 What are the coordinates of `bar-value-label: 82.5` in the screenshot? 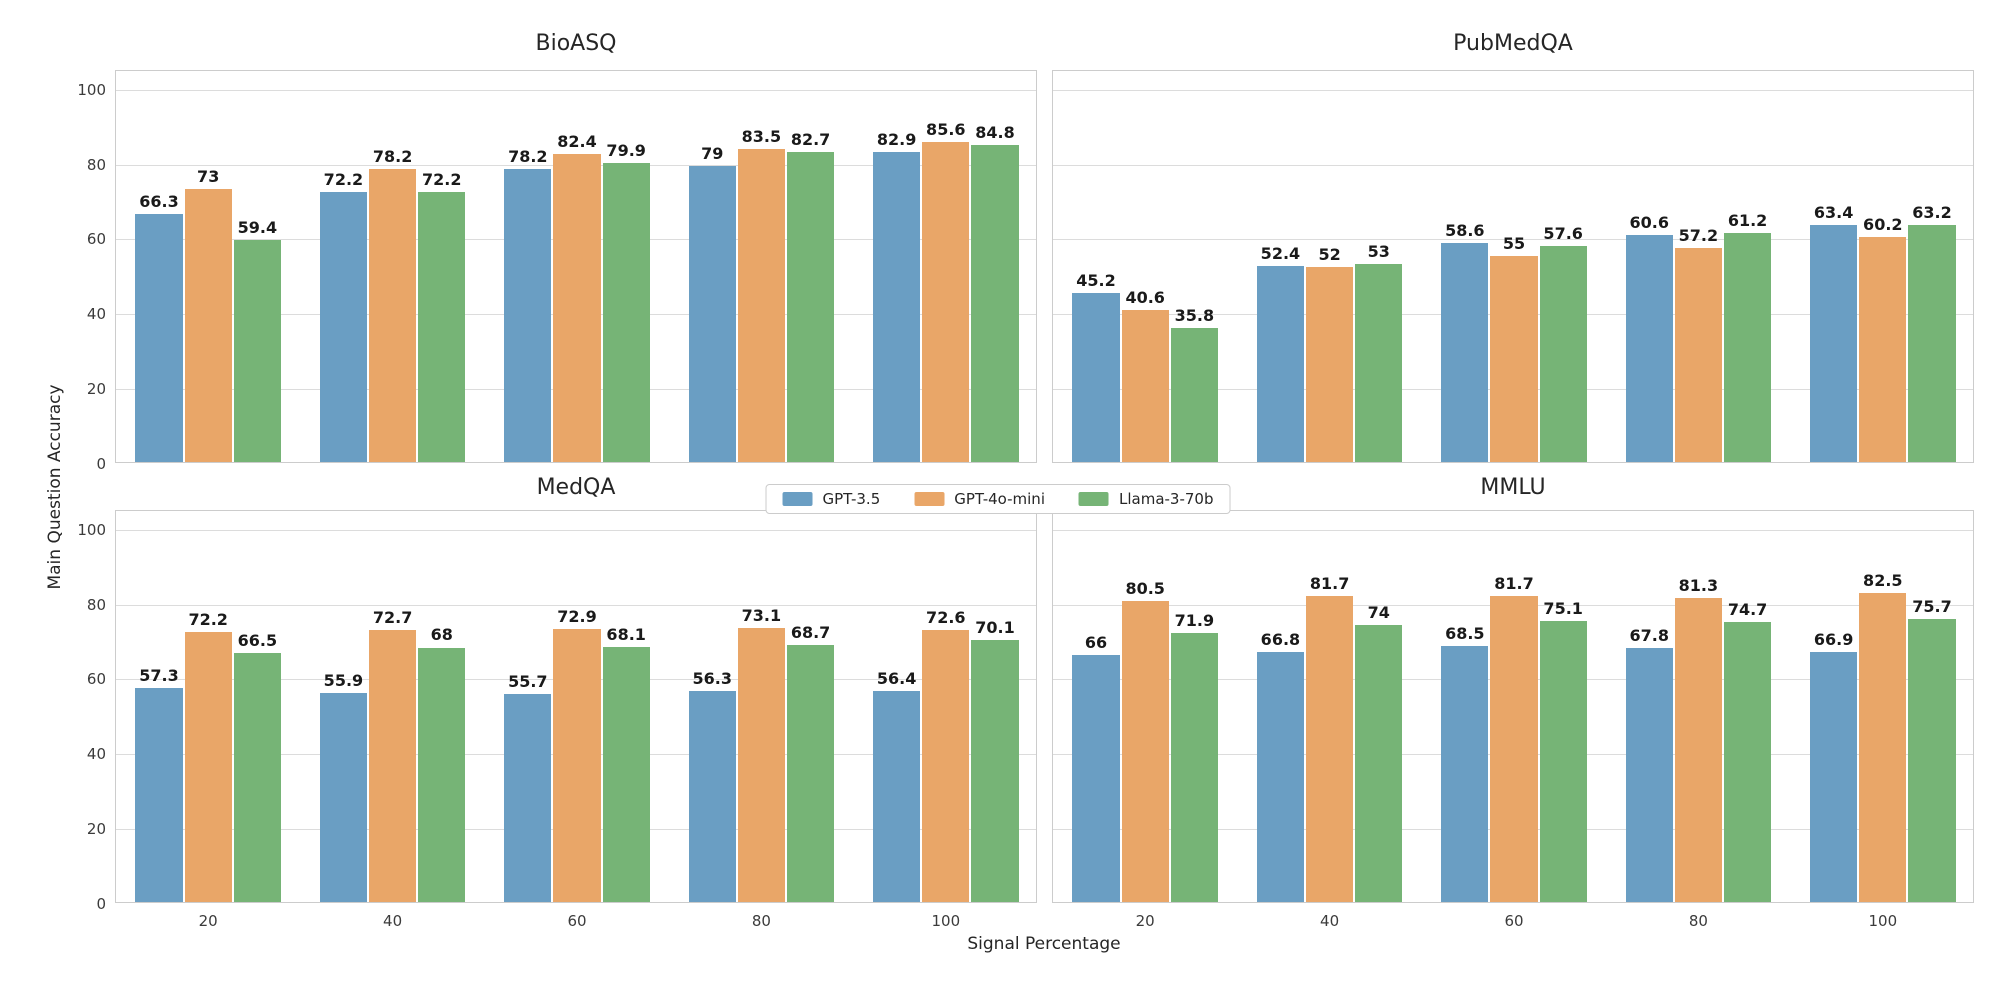 It's located at (1883, 581).